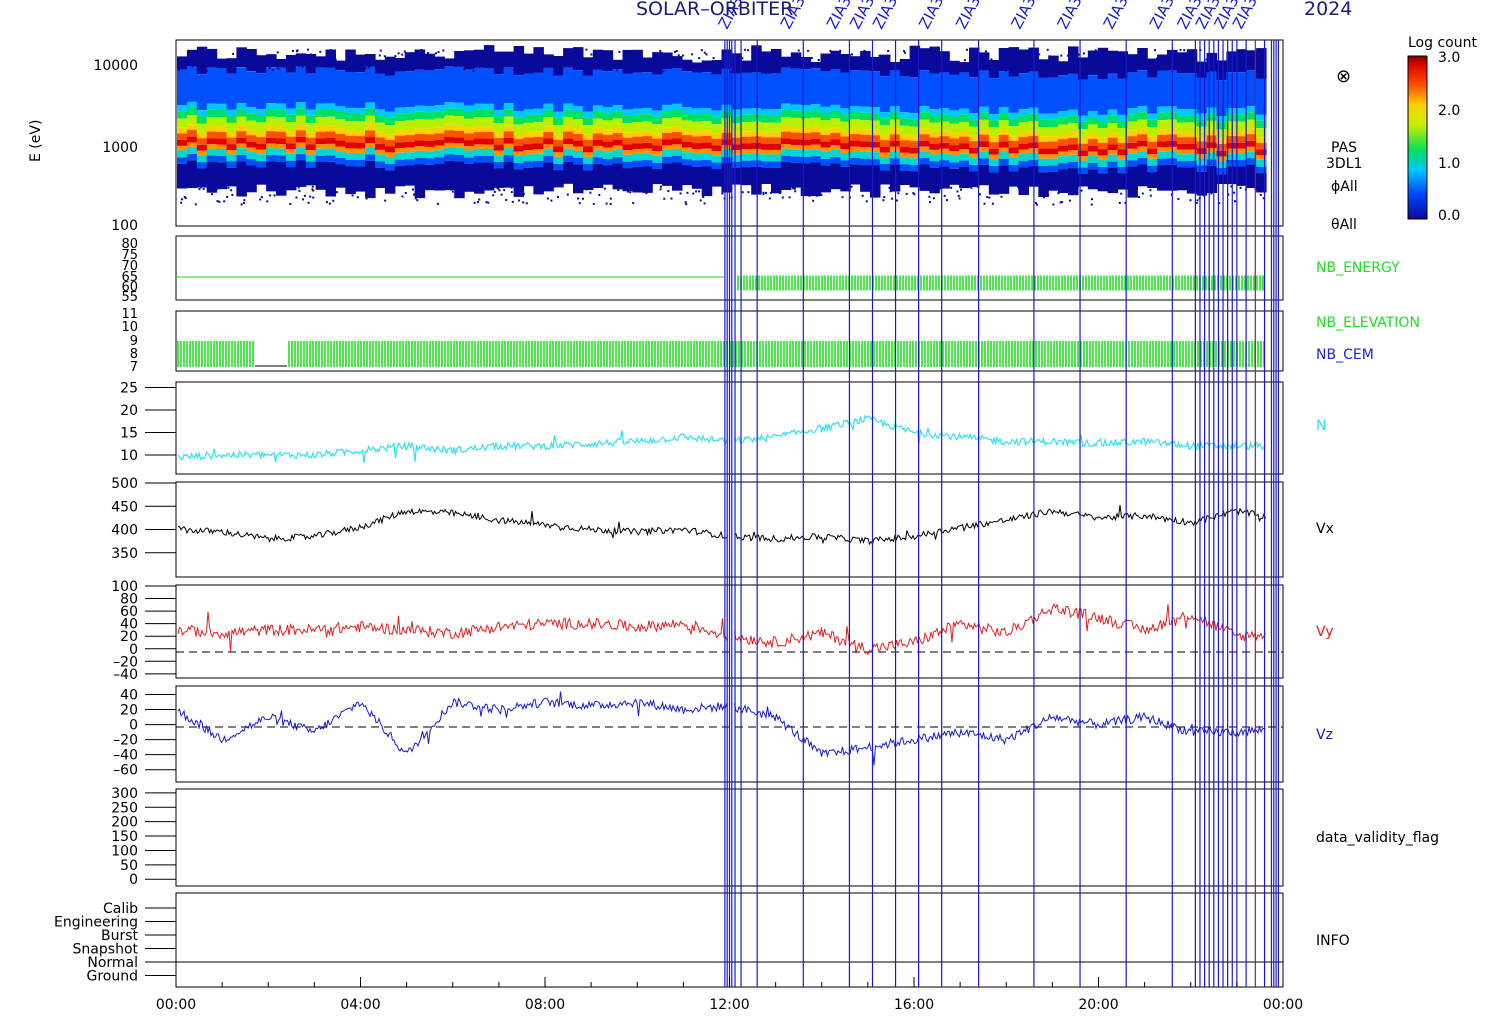 This screenshot has height=1020, width=1512. Describe the element at coordinates (729, 1005) in the screenshot. I see `xtick-label: 12:00` at that location.